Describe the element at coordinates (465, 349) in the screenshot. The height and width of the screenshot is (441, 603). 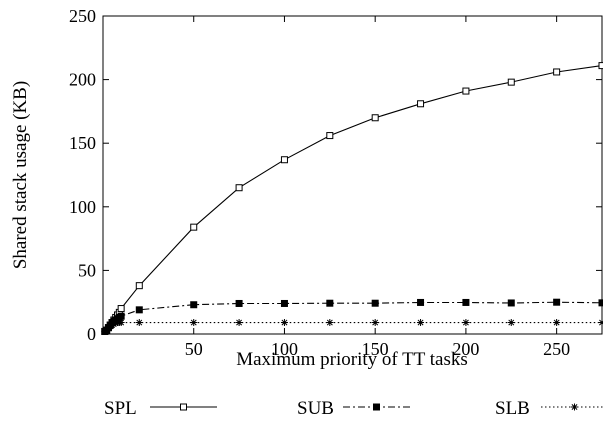
I see `x-tick-label: 200` at that location.